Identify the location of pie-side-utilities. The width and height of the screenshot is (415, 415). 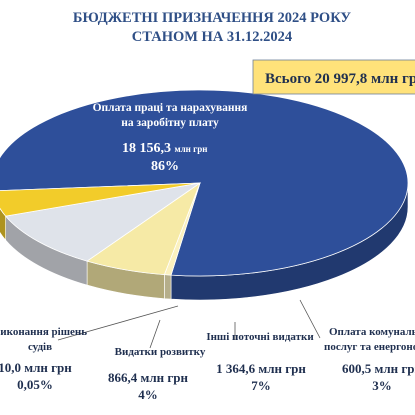
(3, 224).